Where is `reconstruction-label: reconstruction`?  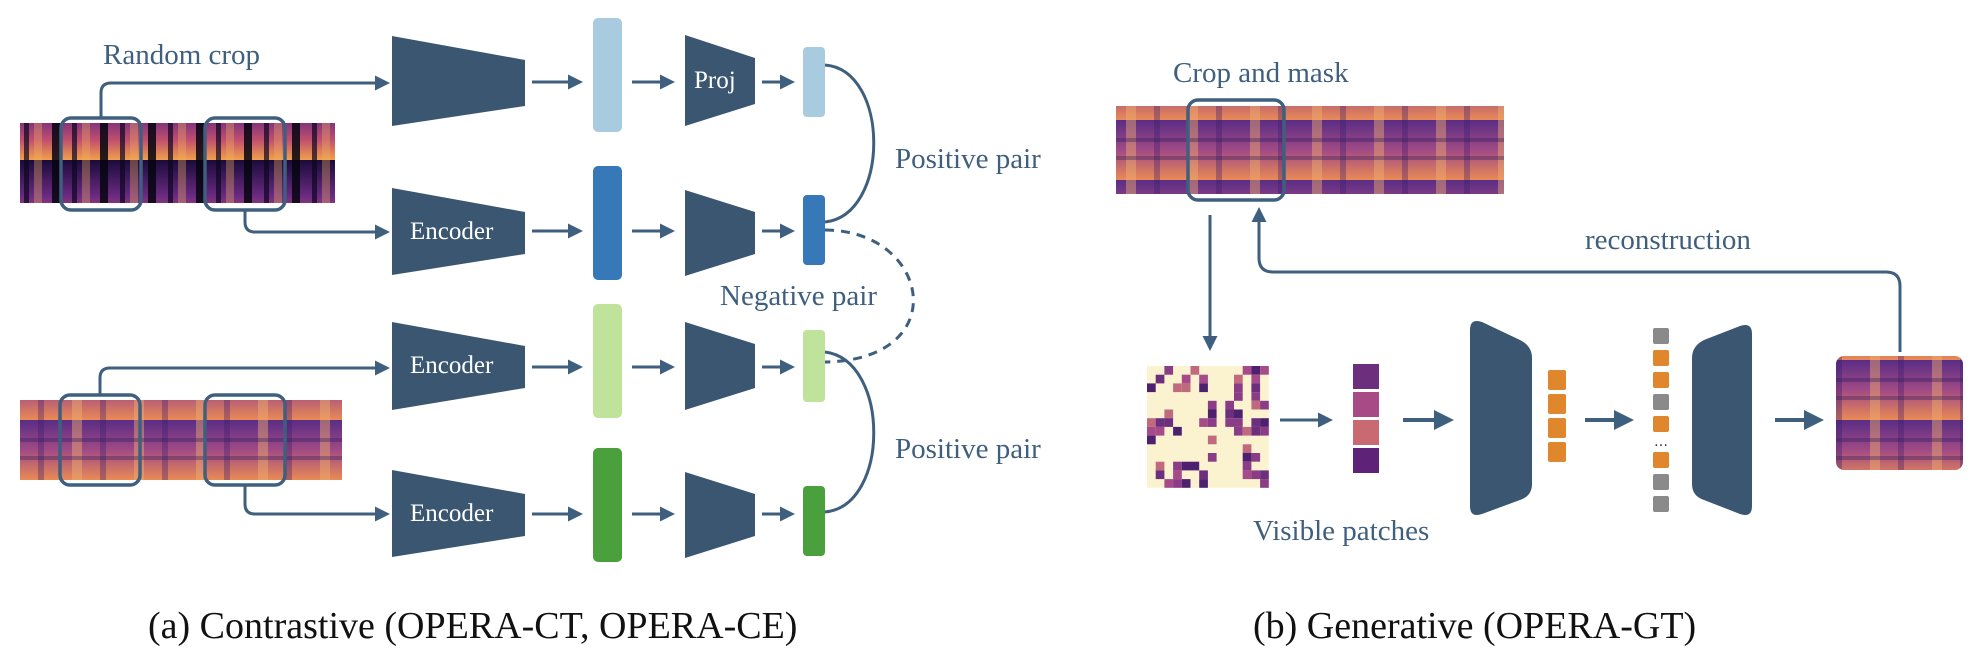 reconstruction-label: reconstruction is located at coordinates (1668, 240).